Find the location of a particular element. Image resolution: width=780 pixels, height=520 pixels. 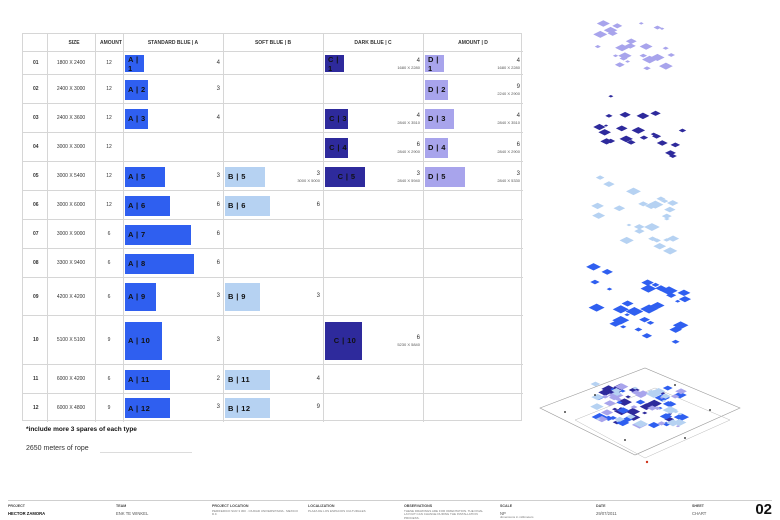

header-amount: AMOUNT is located at coordinates (111, 43).